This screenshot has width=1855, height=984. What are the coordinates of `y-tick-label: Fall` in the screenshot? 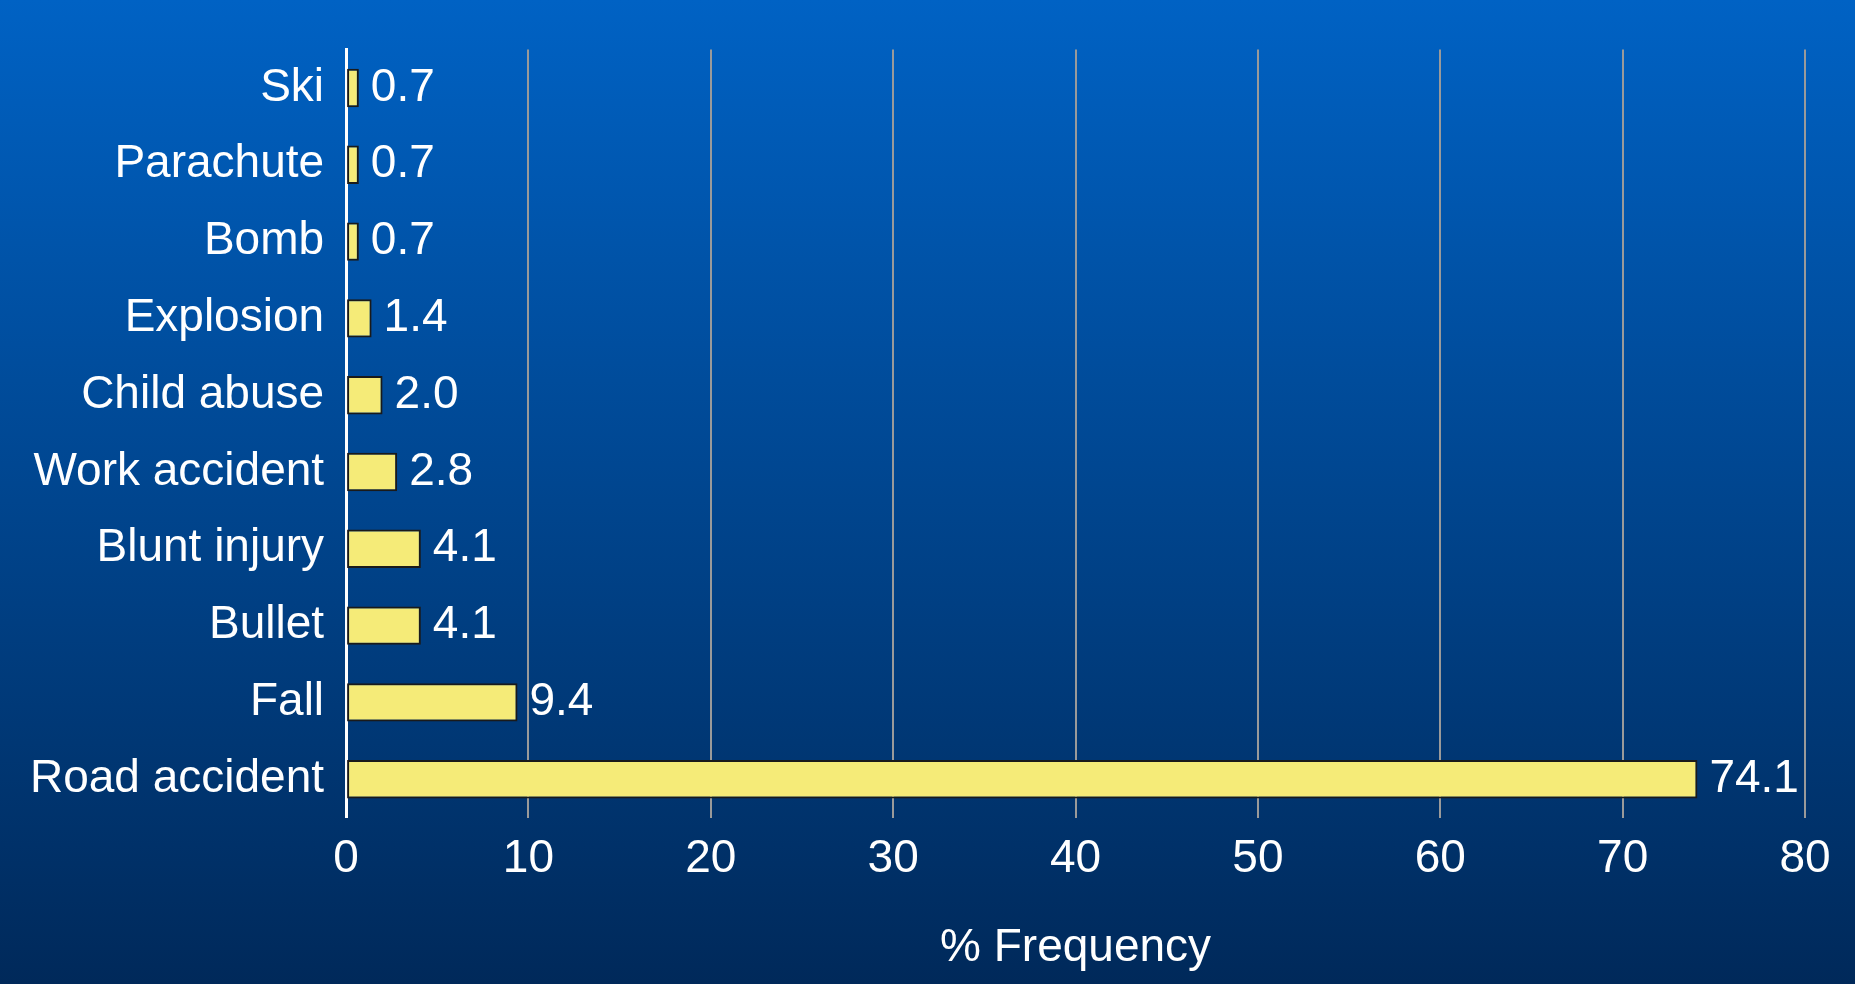 It's located at (287, 699).